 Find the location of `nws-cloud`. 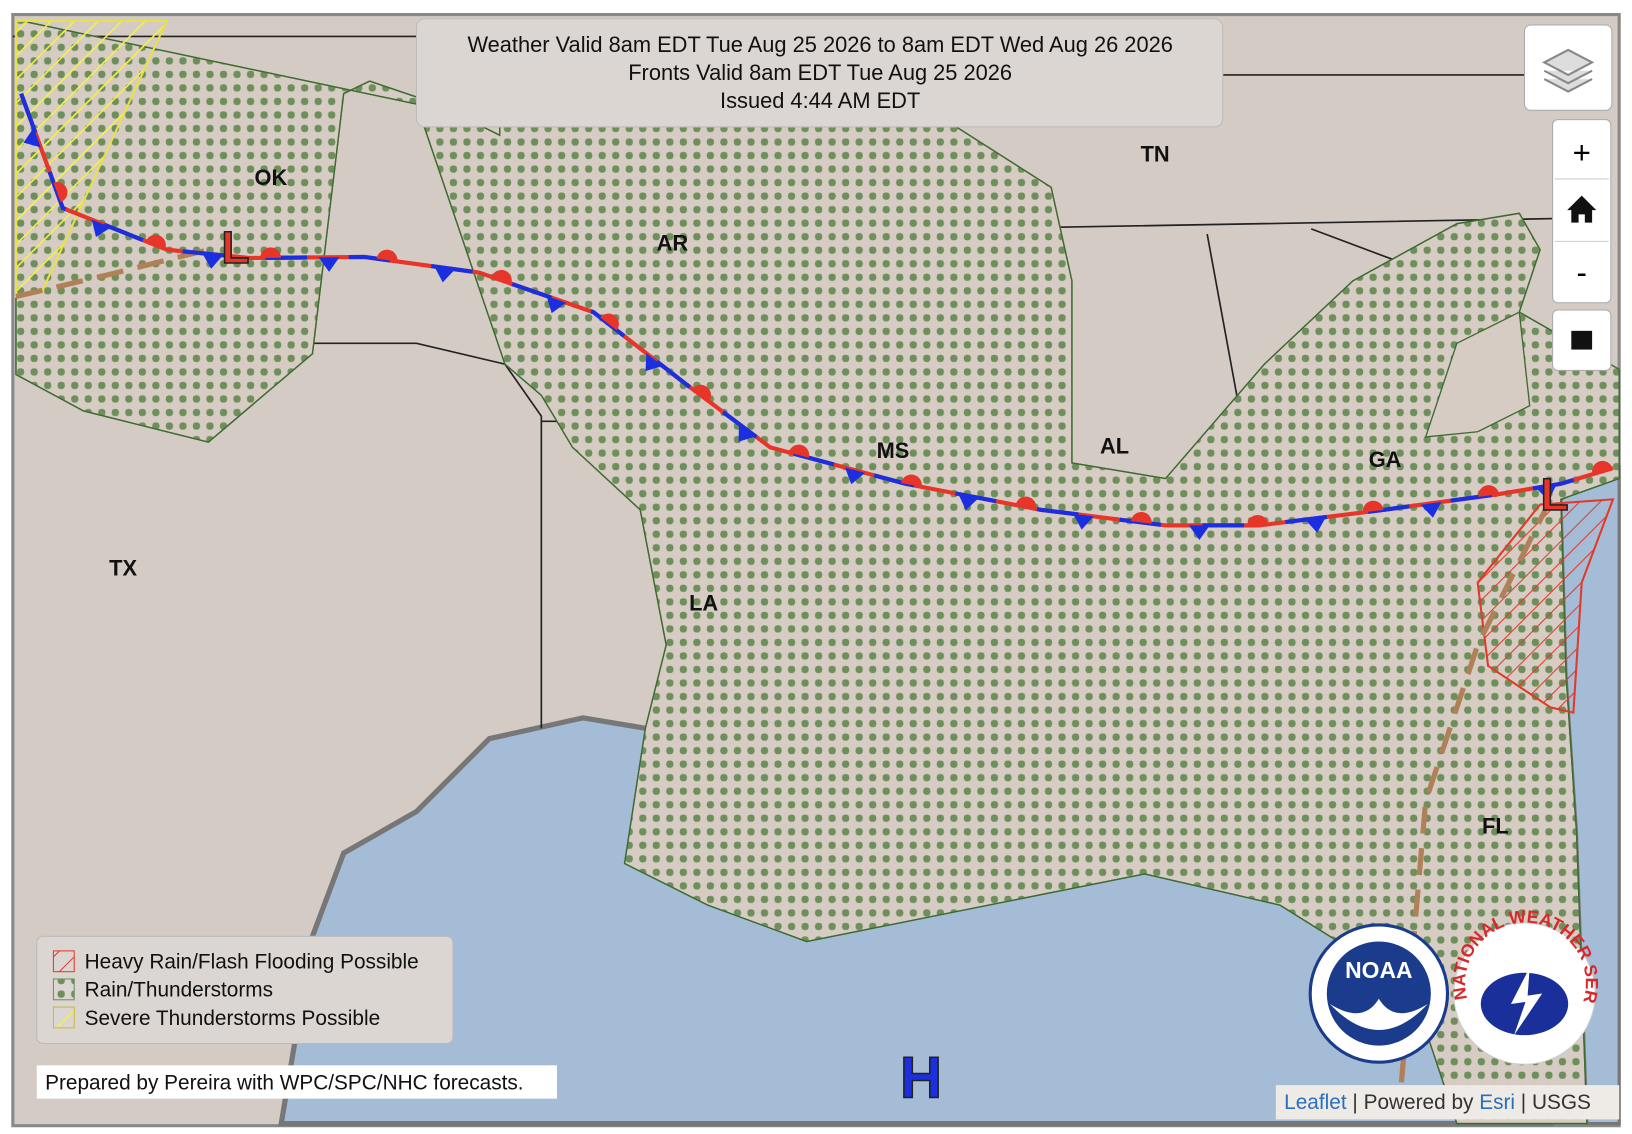

nws-cloud is located at coordinates (1524, 1004).